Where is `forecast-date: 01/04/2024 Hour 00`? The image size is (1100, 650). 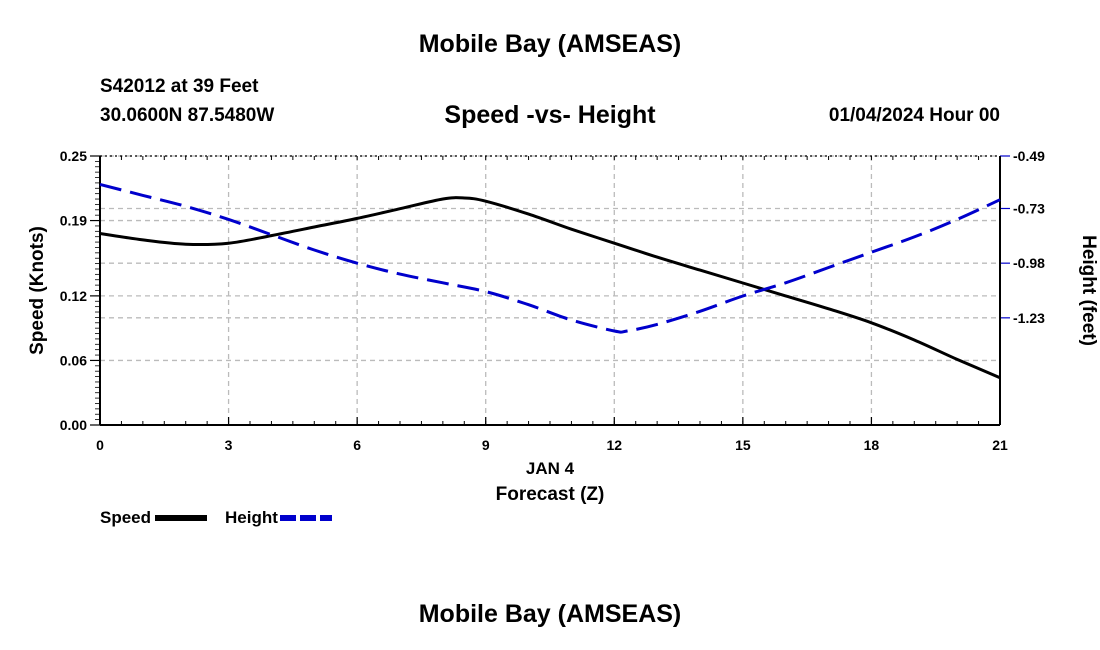
forecast-date: 01/04/2024 Hour 00 is located at coordinates (914, 115).